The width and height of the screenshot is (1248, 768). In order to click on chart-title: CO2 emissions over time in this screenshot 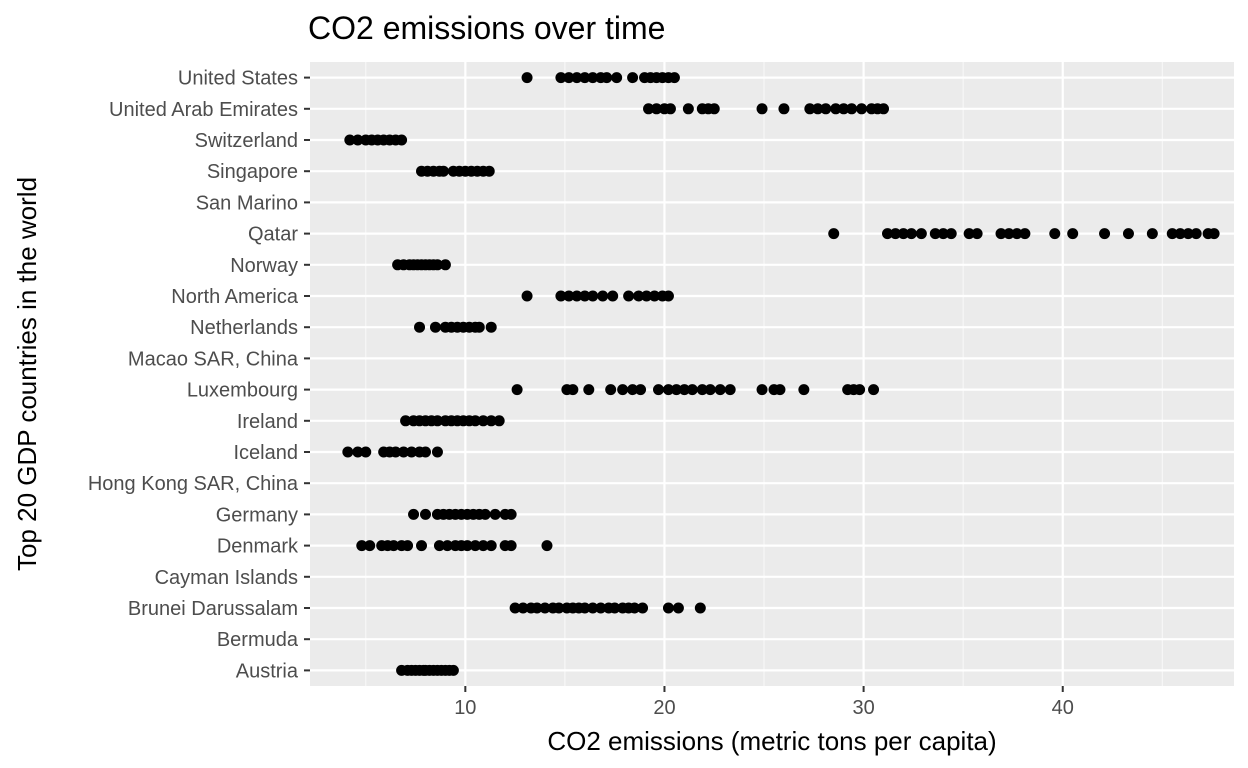, I will do `click(486, 28)`.